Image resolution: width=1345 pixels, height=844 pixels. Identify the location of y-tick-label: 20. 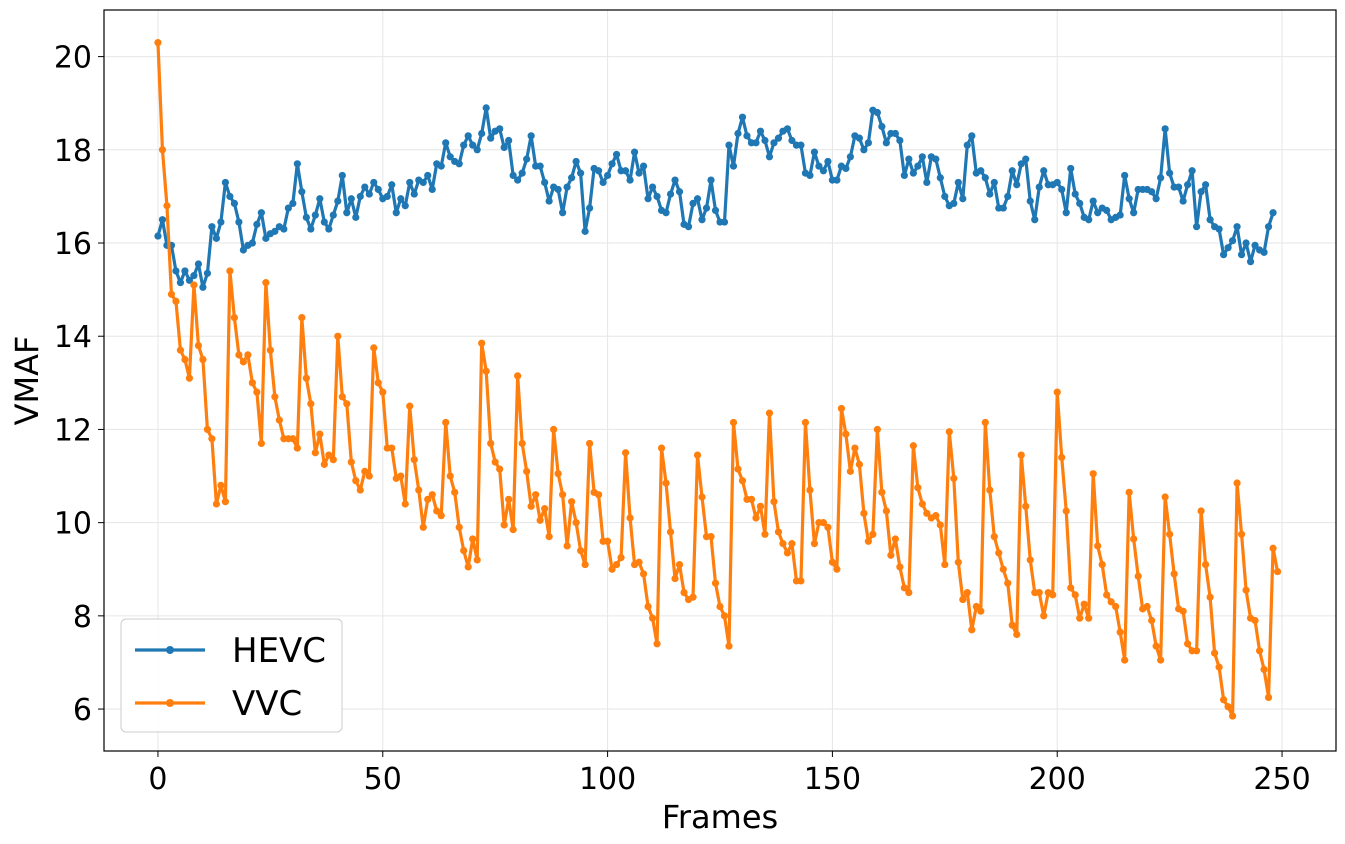
(73, 58).